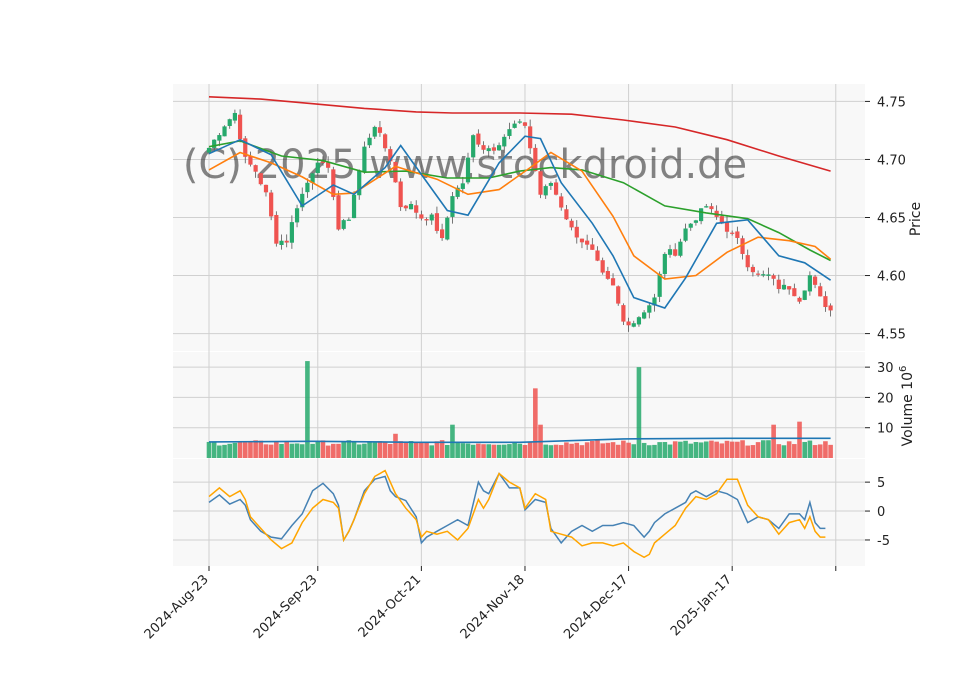 The image size is (960, 694). Describe the element at coordinates (286, 607) in the screenshot. I see `x-tick-label: 2024-Sep-23` at that location.